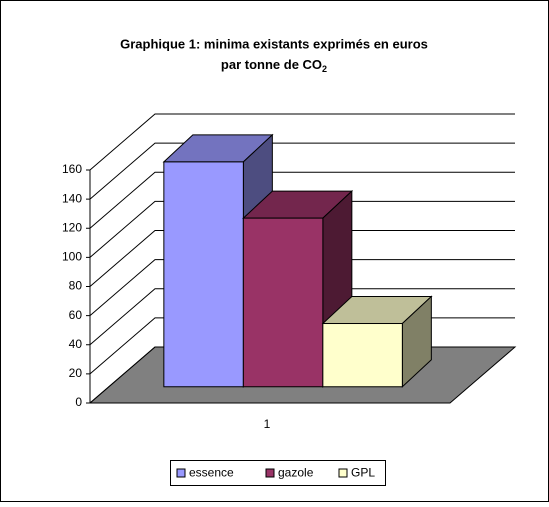 Image resolution: width=549 pixels, height=507 pixels. Describe the element at coordinates (76, 286) in the screenshot. I see `y-tick-label: 80` at that location.